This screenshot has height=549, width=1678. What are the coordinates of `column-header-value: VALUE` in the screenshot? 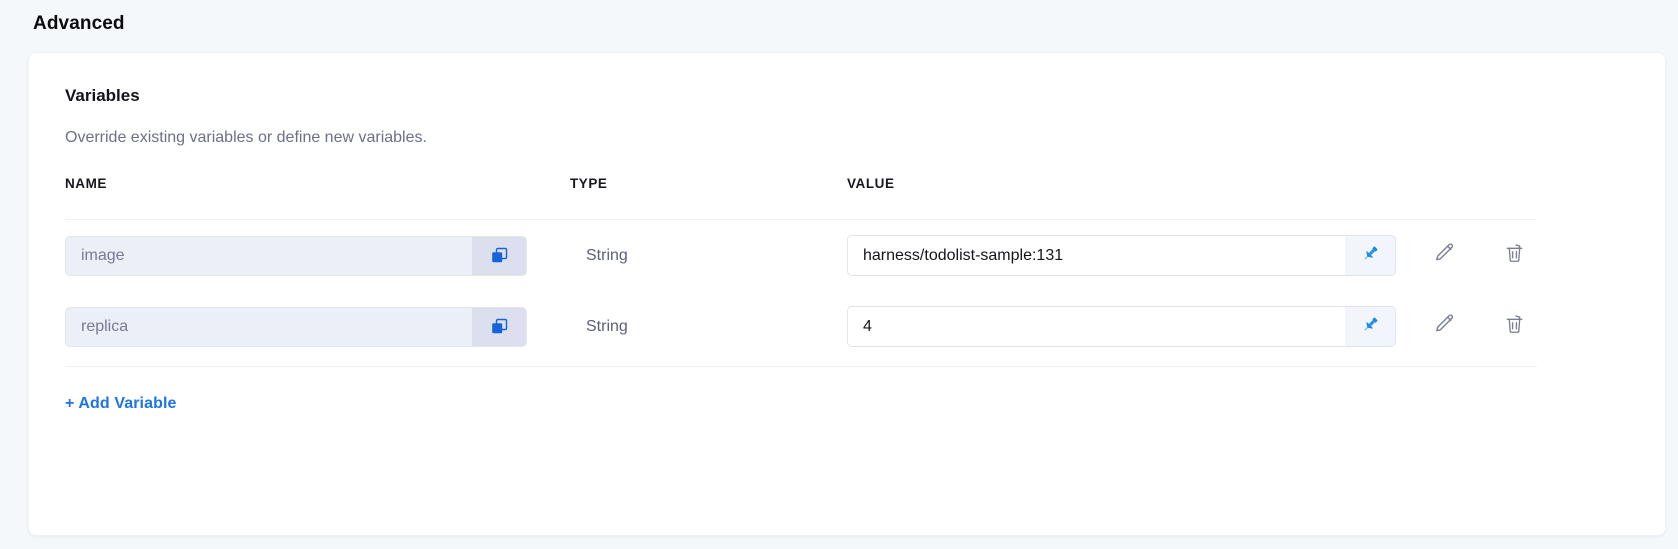 It's located at (871, 183).